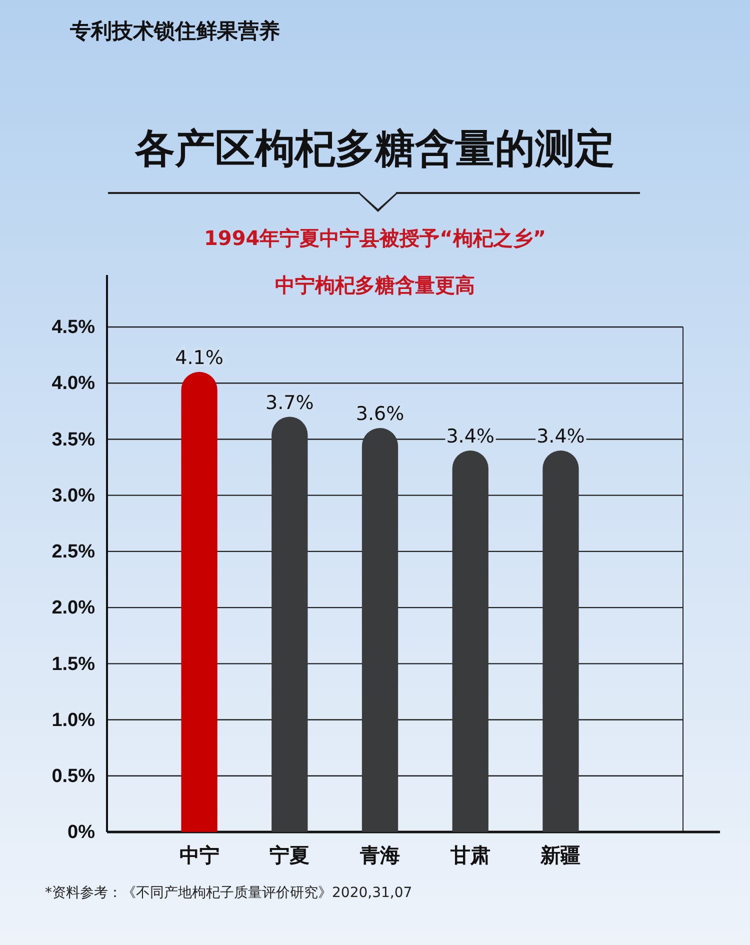 The width and height of the screenshot is (750, 945). What do you see at coordinates (74, 664) in the screenshot?
I see `y-tick-label: 1.5%` at bounding box center [74, 664].